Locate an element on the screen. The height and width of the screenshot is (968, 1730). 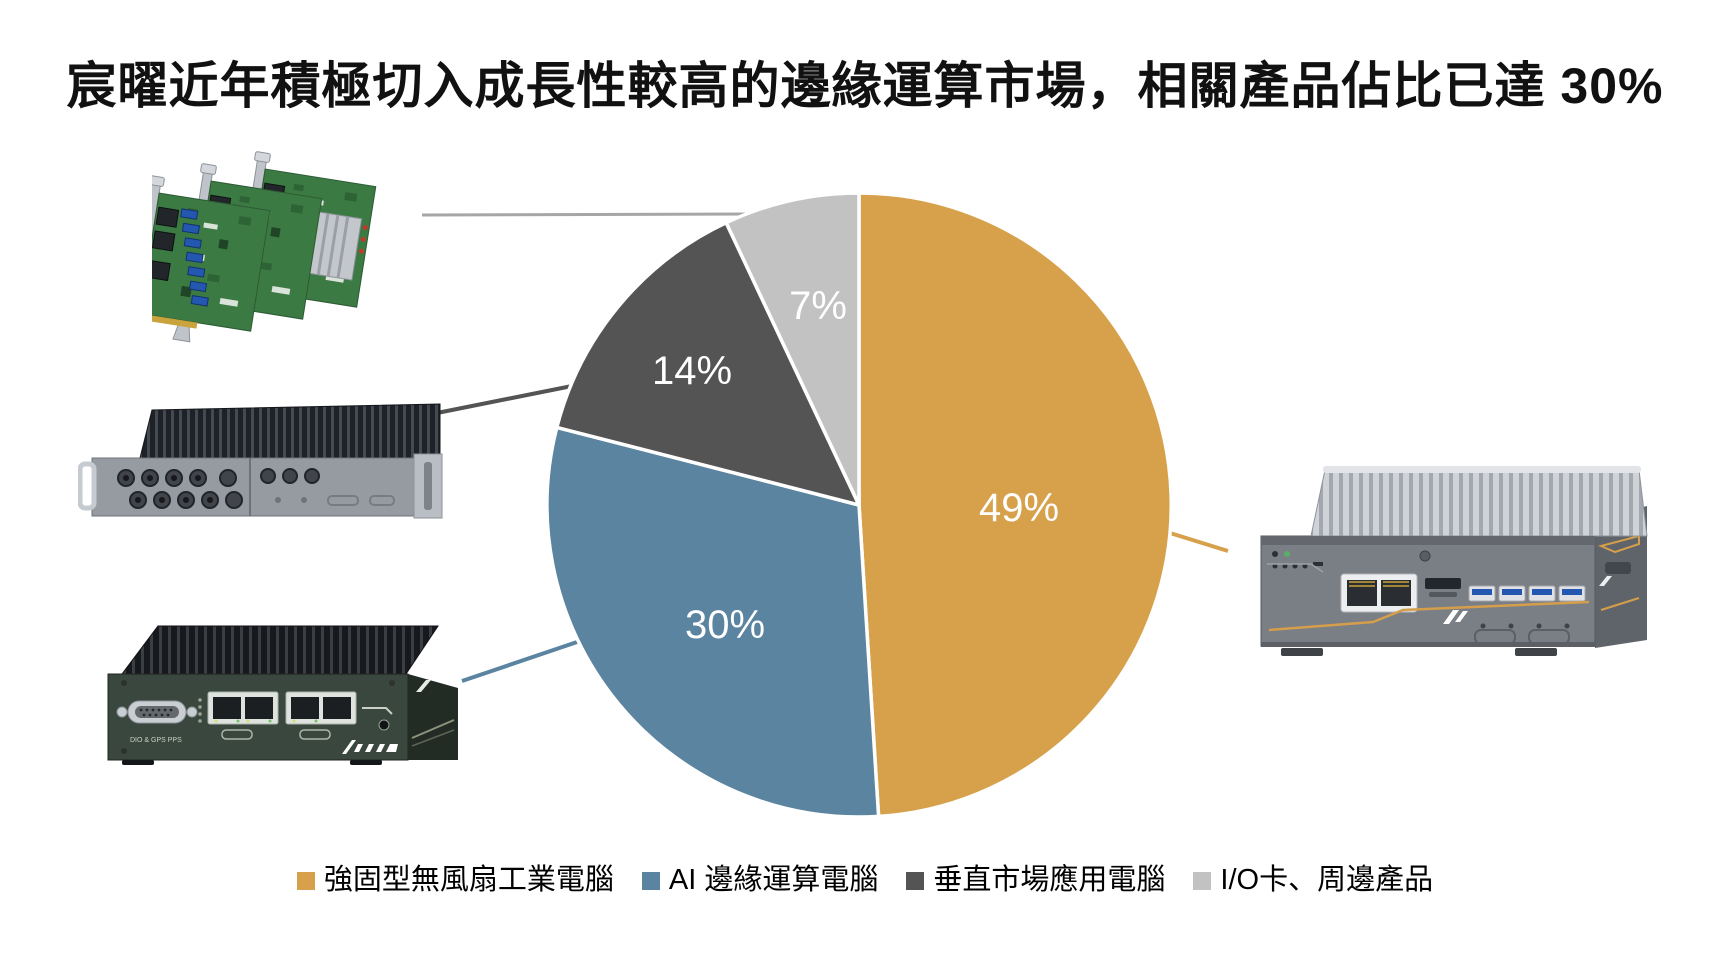
io-cards-image is located at coordinates (265, 251).